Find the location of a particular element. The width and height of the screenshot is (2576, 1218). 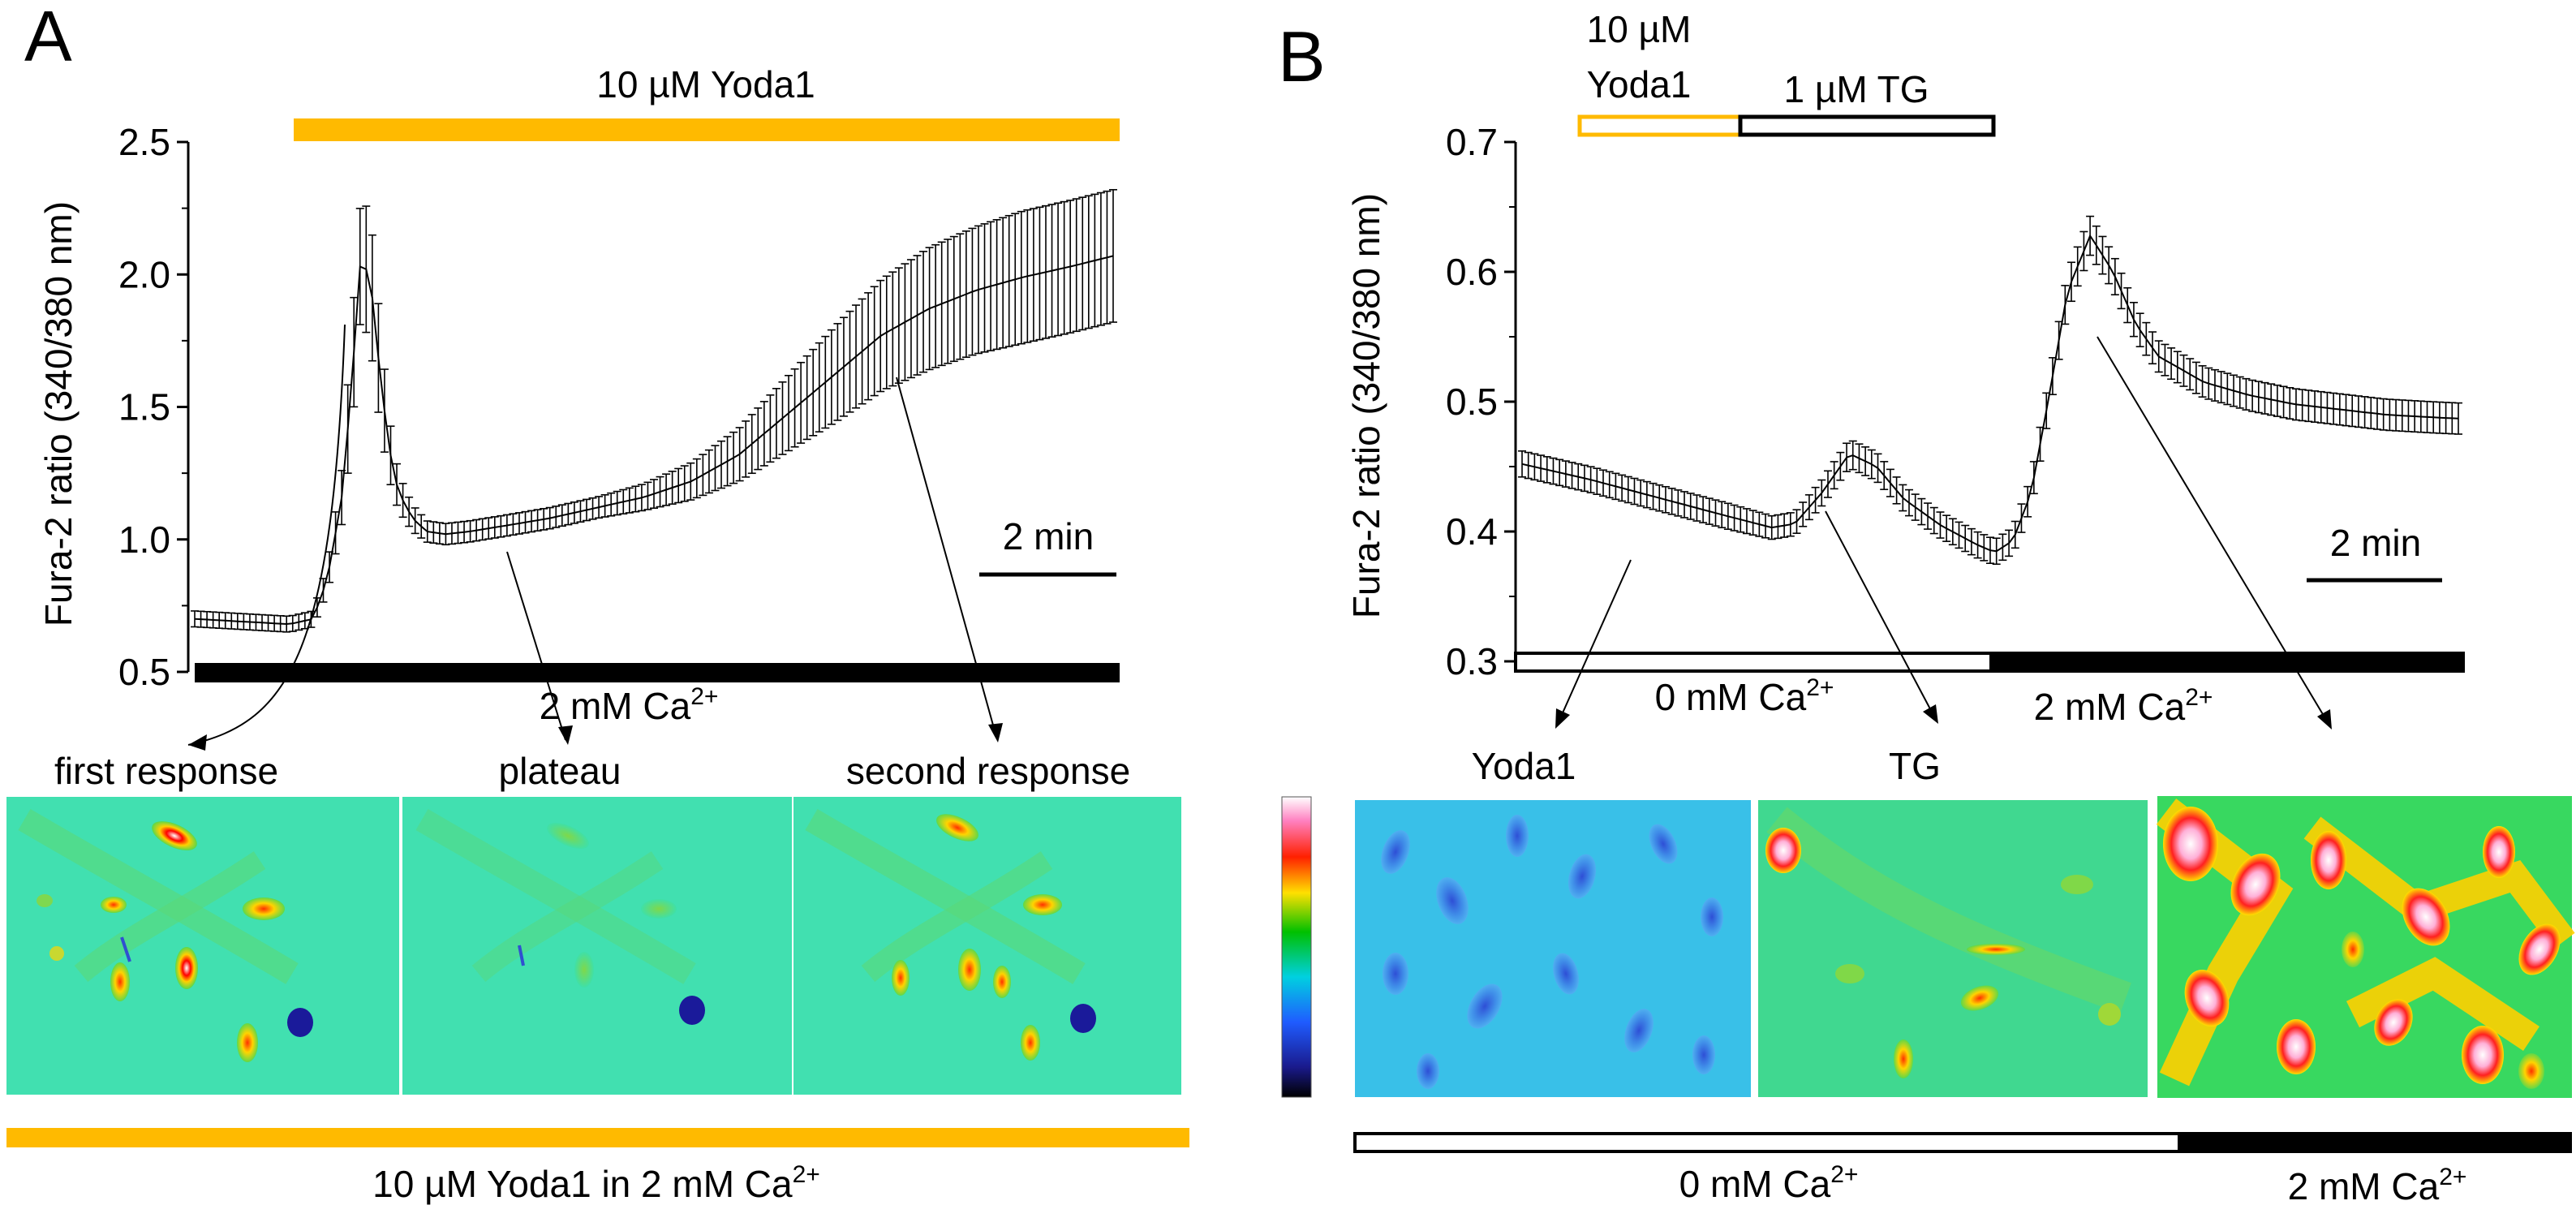

panel-a-image-first-response is located at coordinates (202, 946).